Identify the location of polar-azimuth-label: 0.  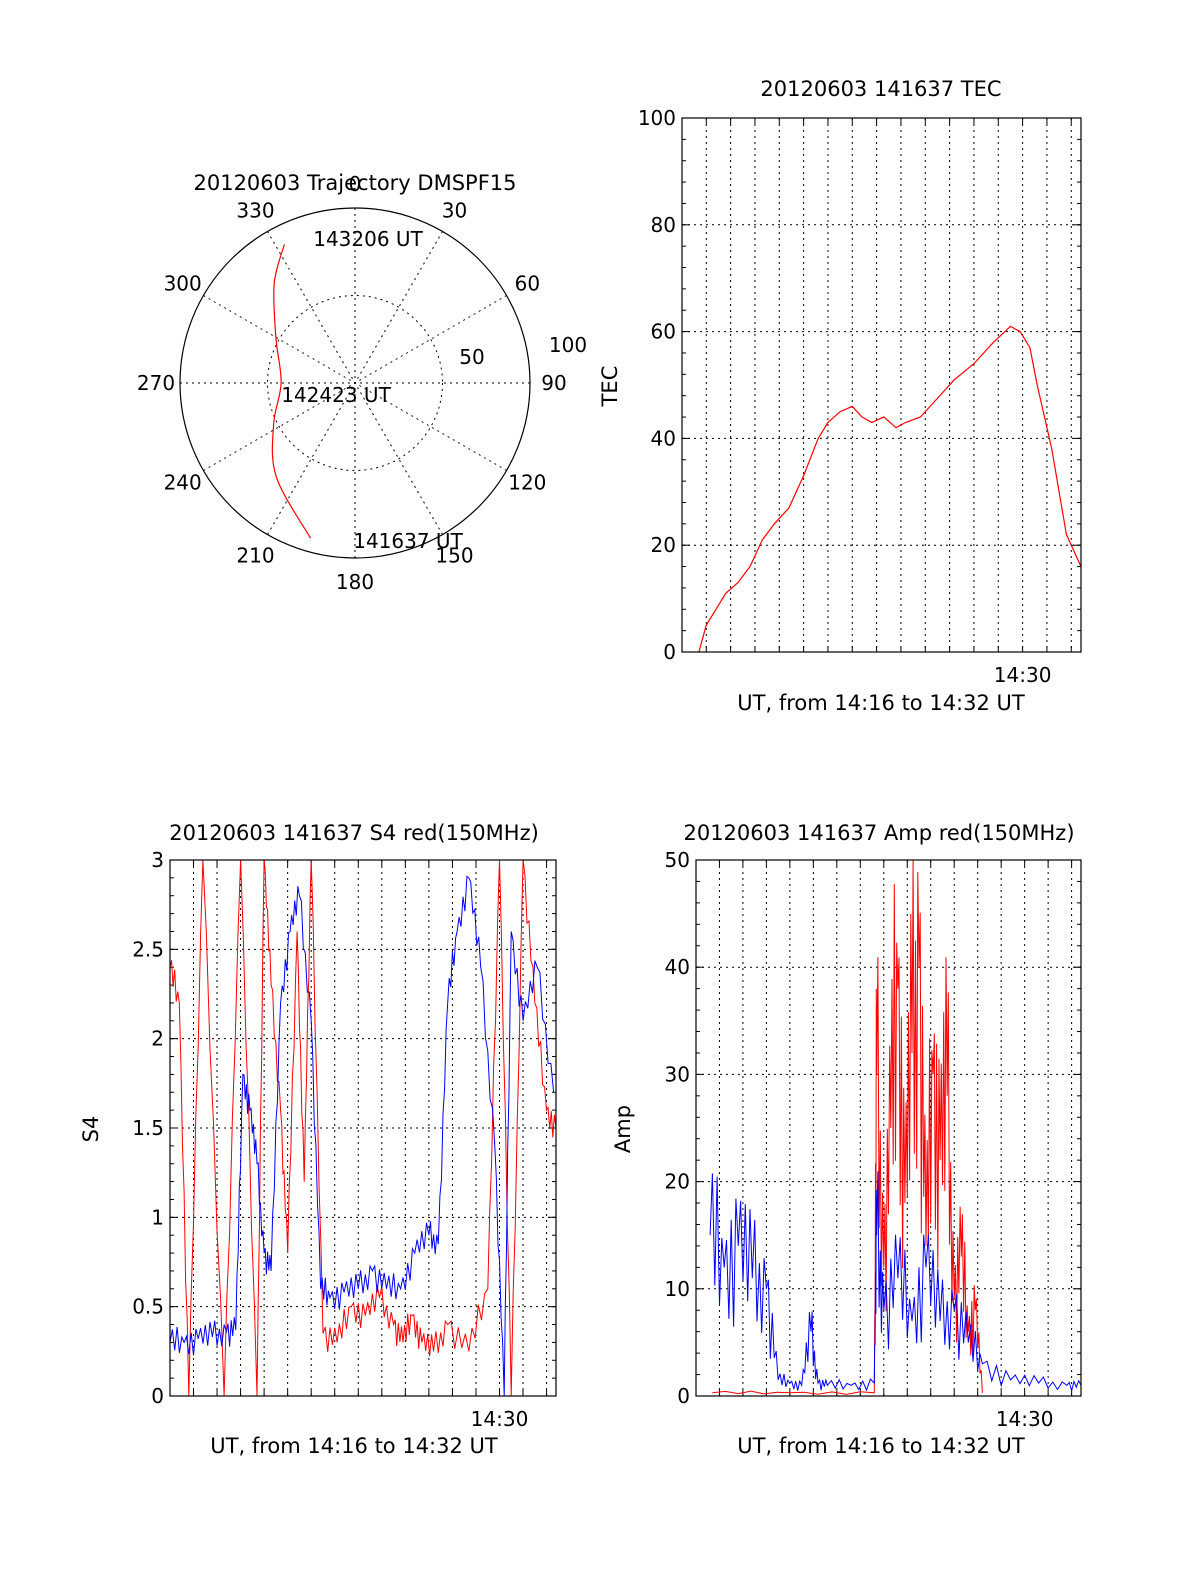
(355, 184).